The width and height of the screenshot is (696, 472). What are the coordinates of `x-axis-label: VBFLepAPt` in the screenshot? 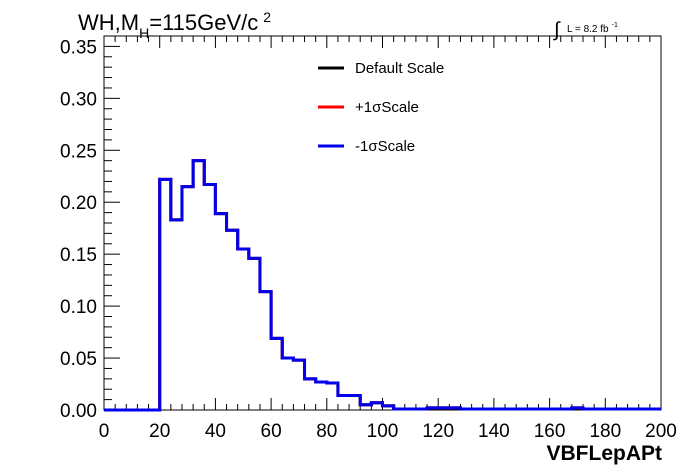 It's located at (605, 453).